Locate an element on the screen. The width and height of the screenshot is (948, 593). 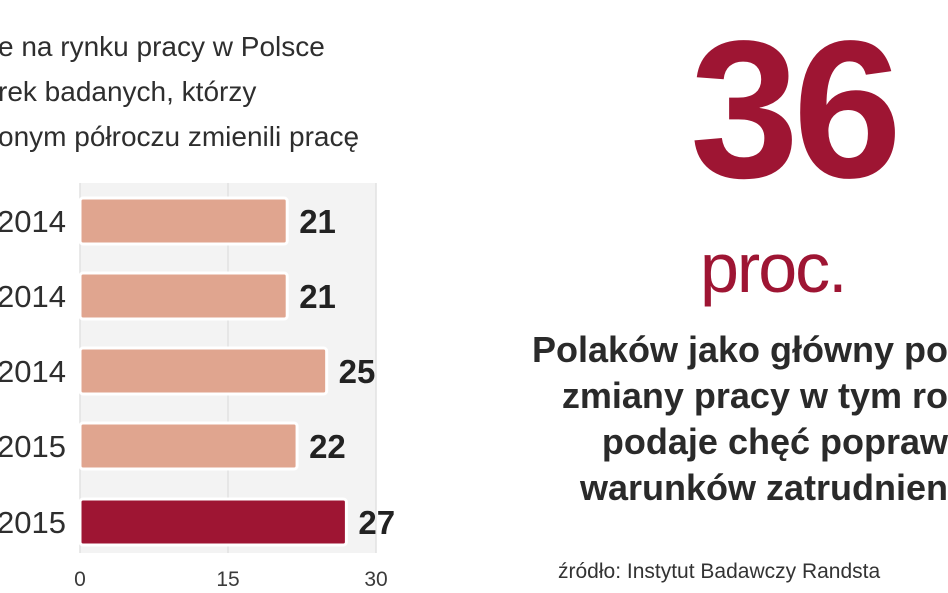
description-line-2: zmiany pracy w tym ro is located at coordinates (754, 395).